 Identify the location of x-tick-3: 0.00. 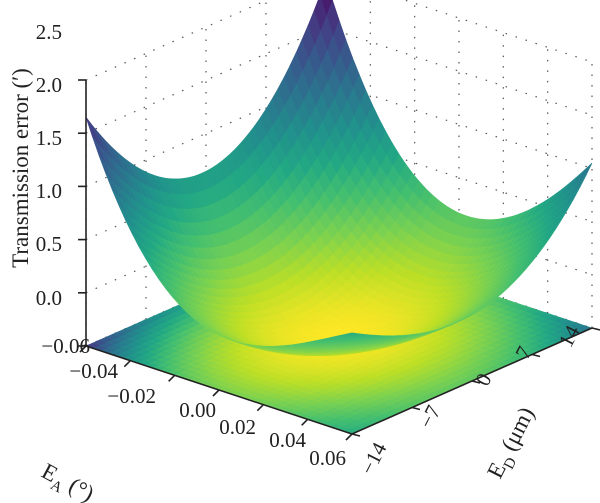
(197, 410).